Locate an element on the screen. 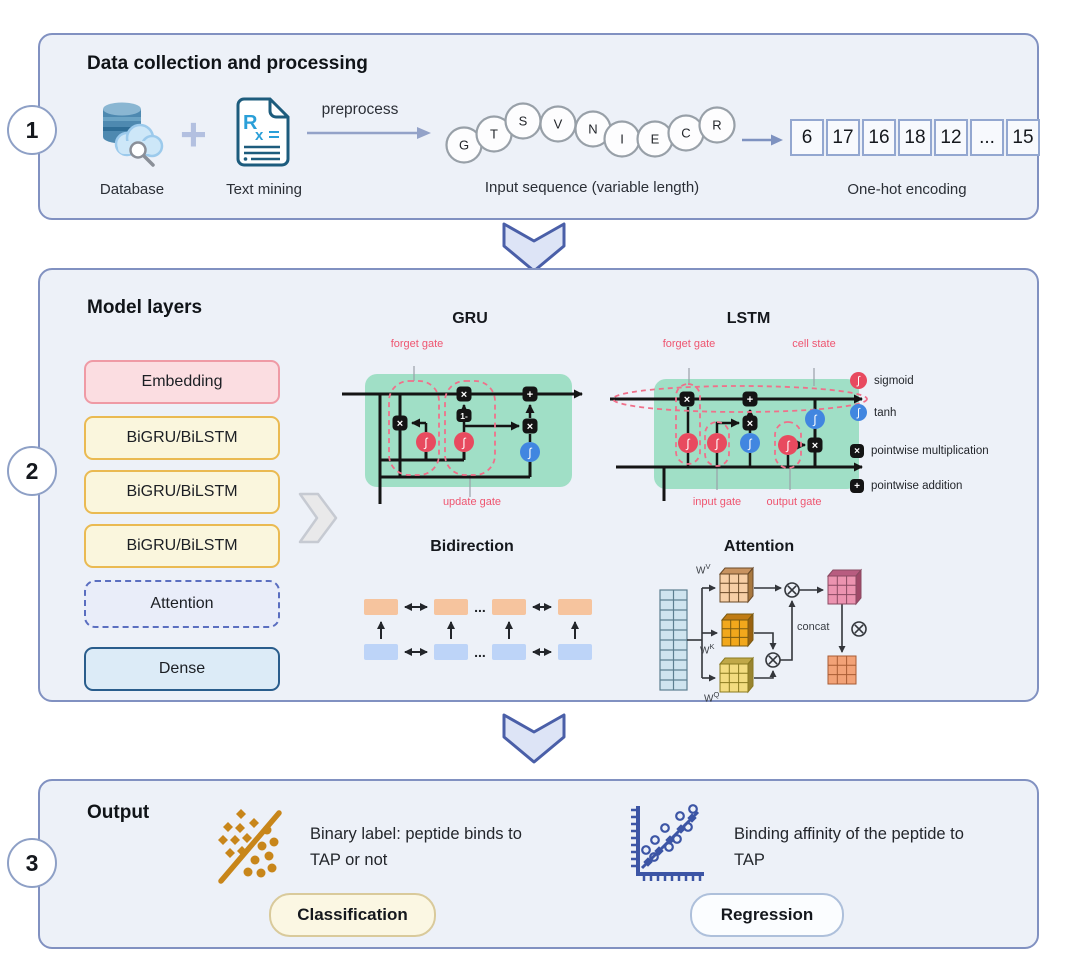 Image resolution: width=1074 pixels, height=980 pixels. magnifier-icon is located at coordinates (142, 154).